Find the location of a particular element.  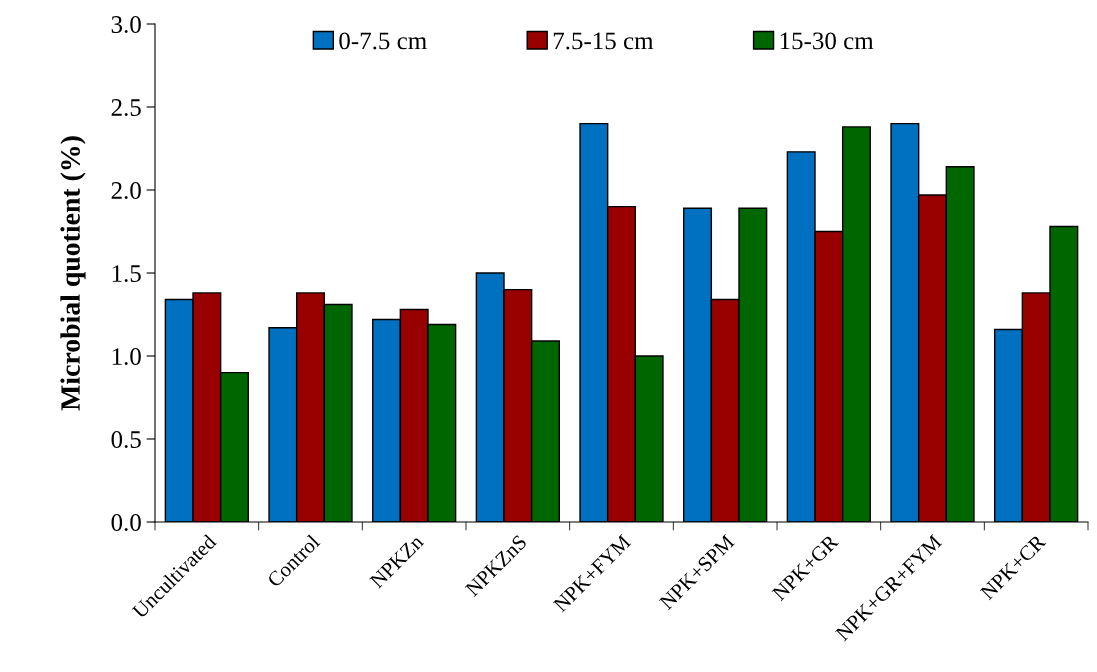

legend-label: 15-30 cm is located at coordinates (827, 41).